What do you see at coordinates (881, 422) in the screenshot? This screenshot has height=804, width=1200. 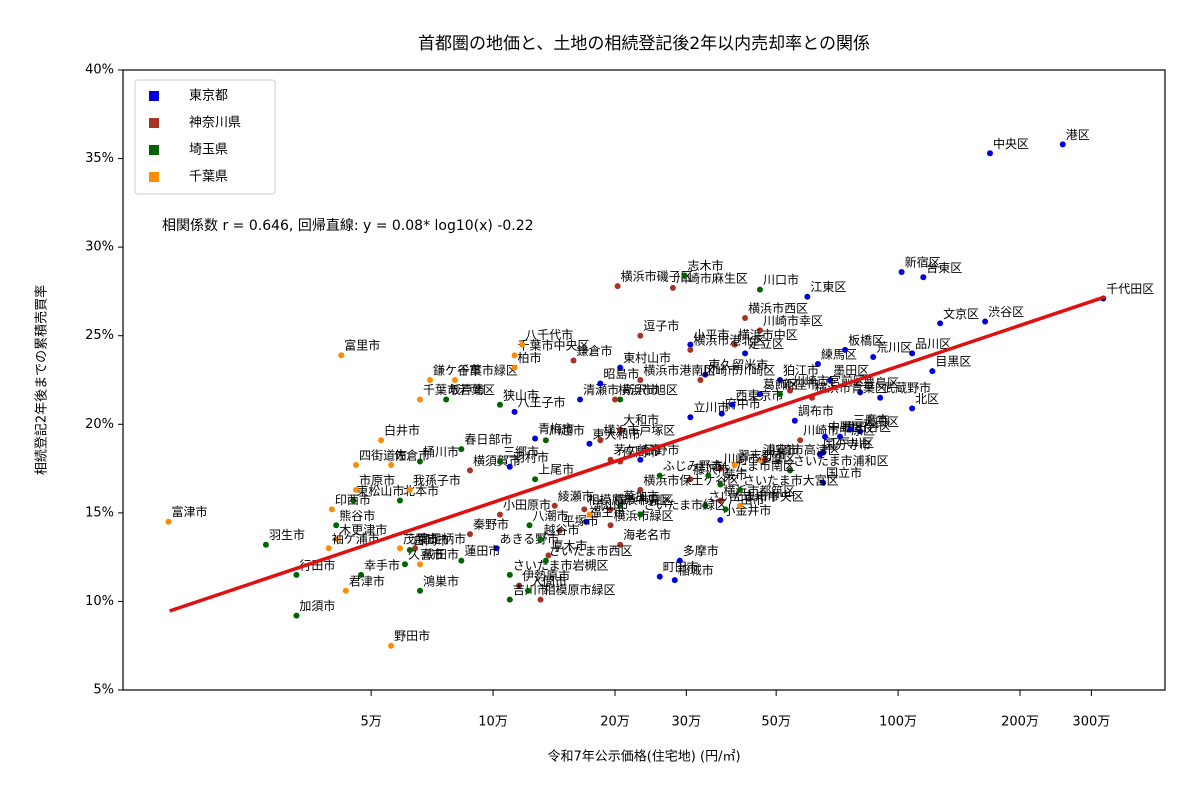 I see `point-label: 大田区` at bounding box center [881, 422].